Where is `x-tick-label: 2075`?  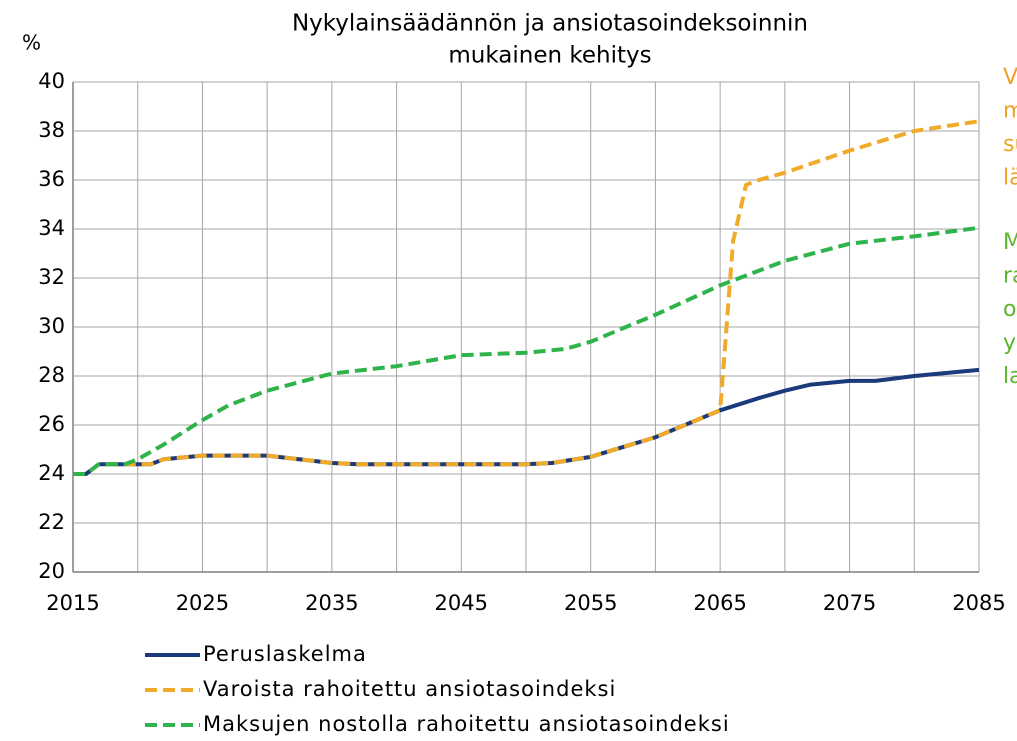 x-tick-label: 2075 is located at coordinates (849, 603).